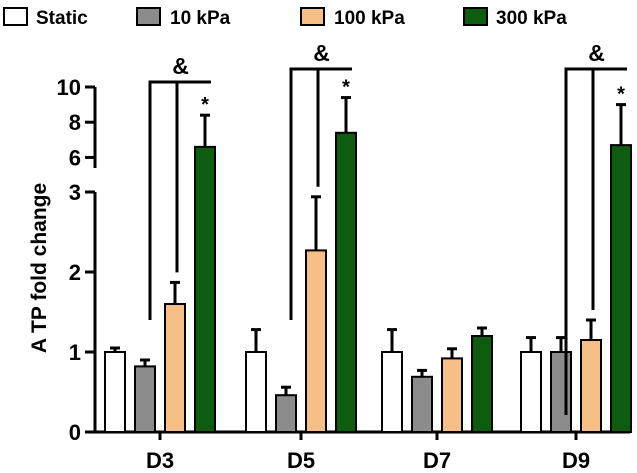 The height and width of the screenshot is (473, 637). I want to click on bar-d9-10-kpa, so click(561, 392).